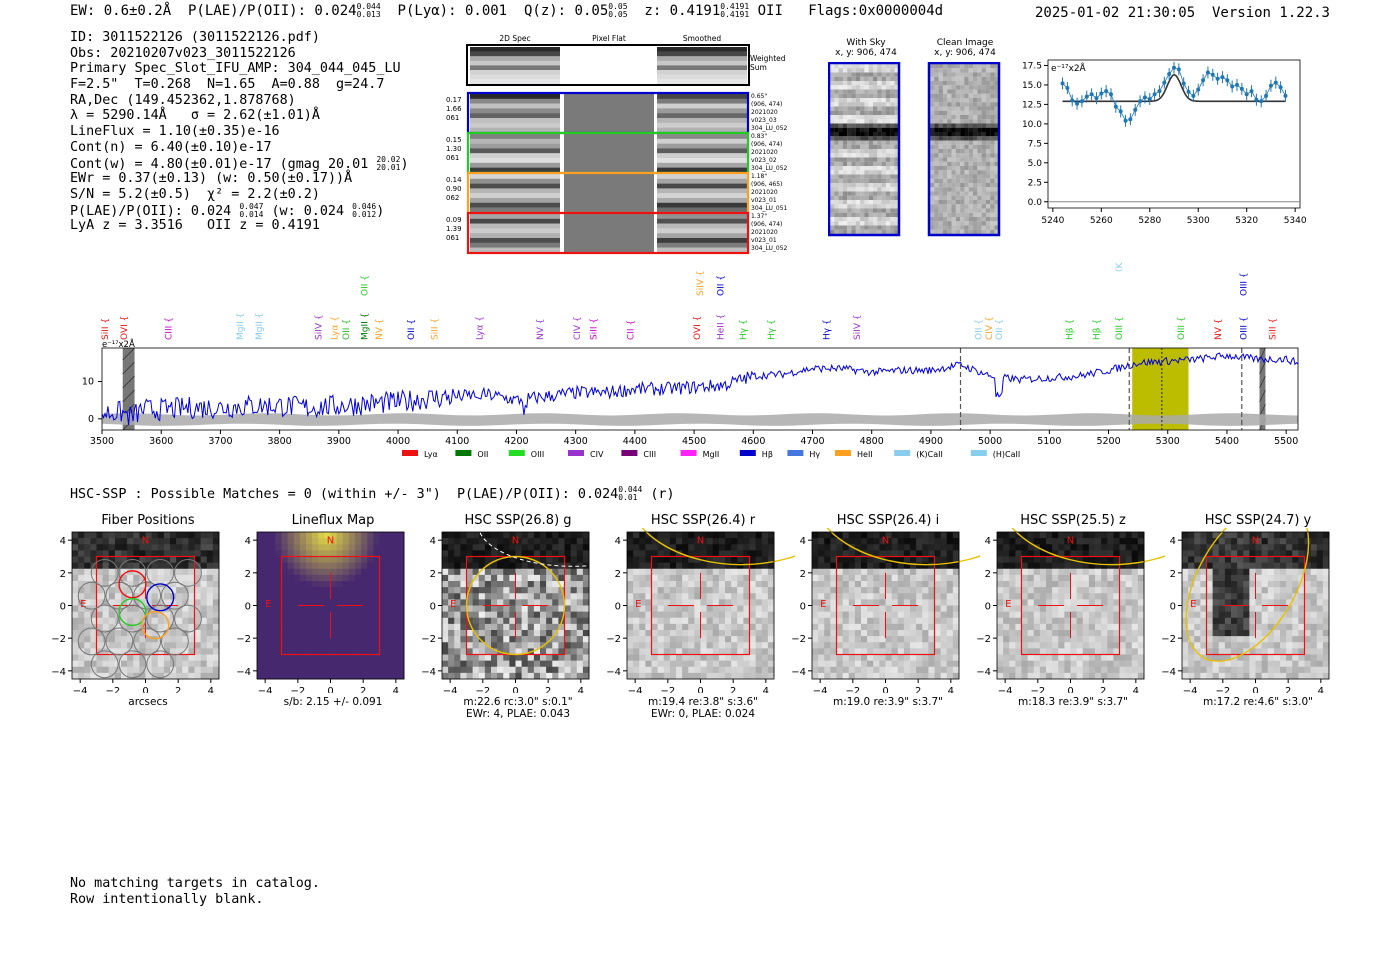  What do you see at coordinates (112, 689) in the screenshot?
I see `x-tick-label: −2` at bounding box center [112, 689].